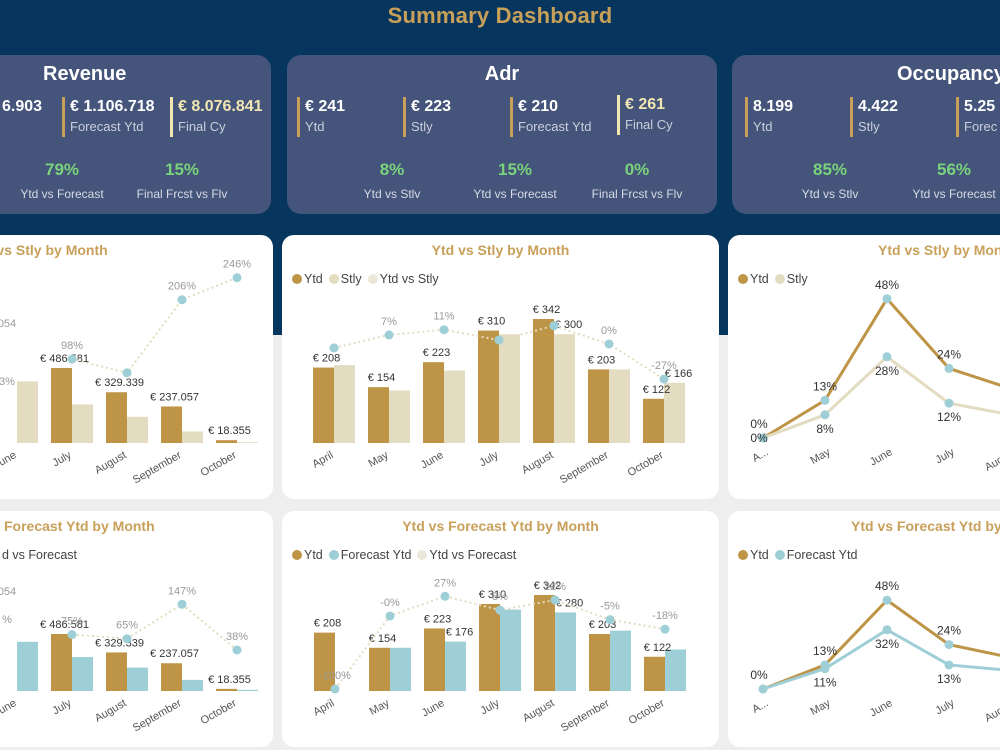 Image resolution: width=1000 pixels, height=750 pixels. I want to click on legend-label: Forecast Ytd, so click(822, 555).